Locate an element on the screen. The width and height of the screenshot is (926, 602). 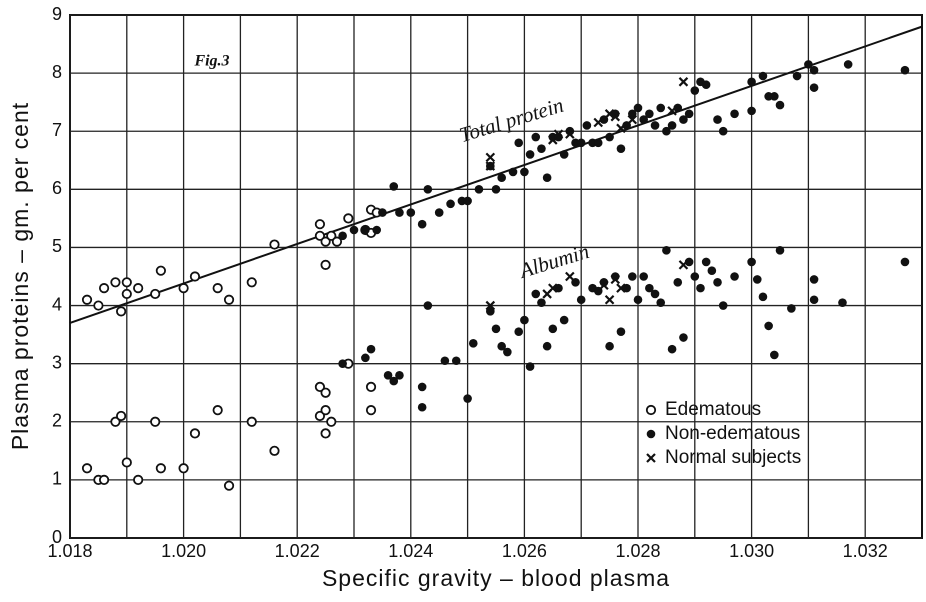
x-axis-label: Specific gravity – blood plasma is located at coordinates (496, 578).